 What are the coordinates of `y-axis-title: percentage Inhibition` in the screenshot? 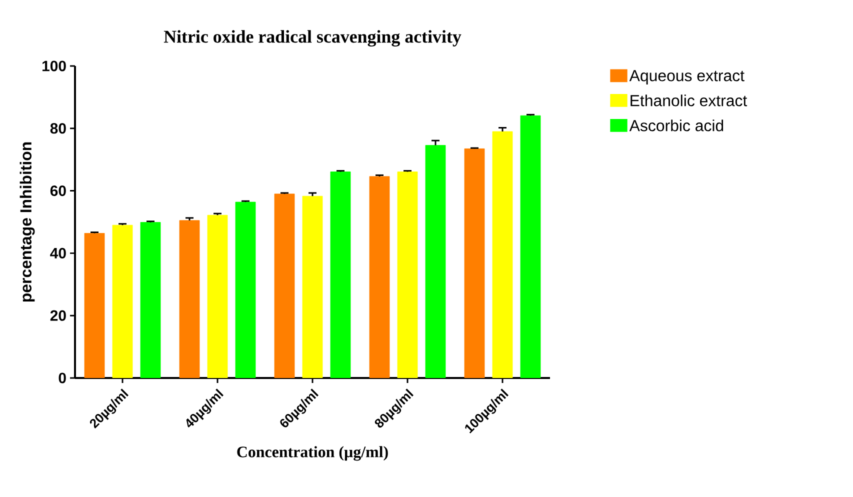 It's located at (27, 222).